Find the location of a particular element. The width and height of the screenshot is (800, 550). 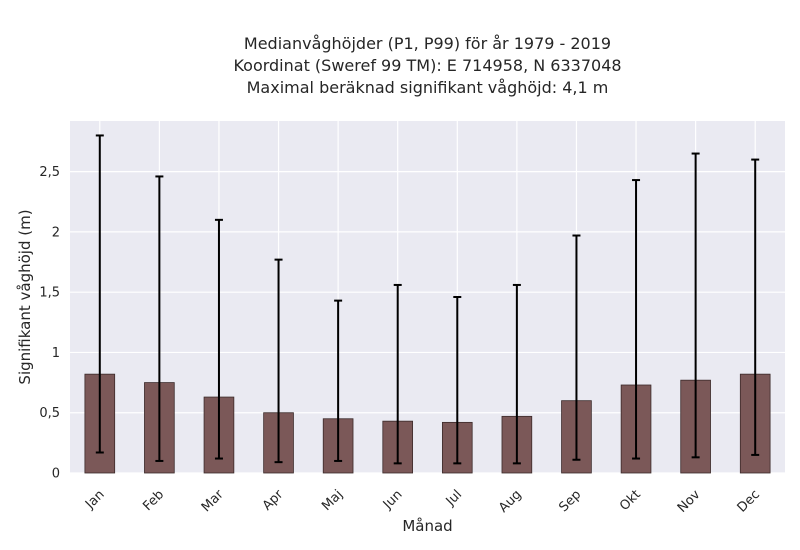

x-tick-label-jun: Jun is located at coordinates (393, 500).